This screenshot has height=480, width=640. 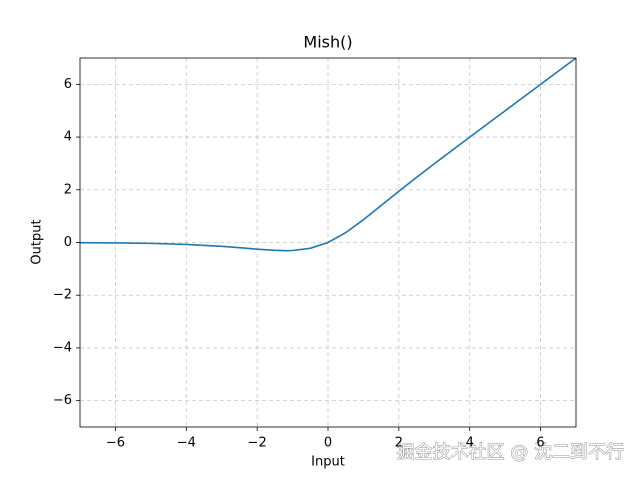 What do you see at coordinates (328, 443) in the screenshot?
I see `x-tick-label: 0` at bounding box center [328, 443].